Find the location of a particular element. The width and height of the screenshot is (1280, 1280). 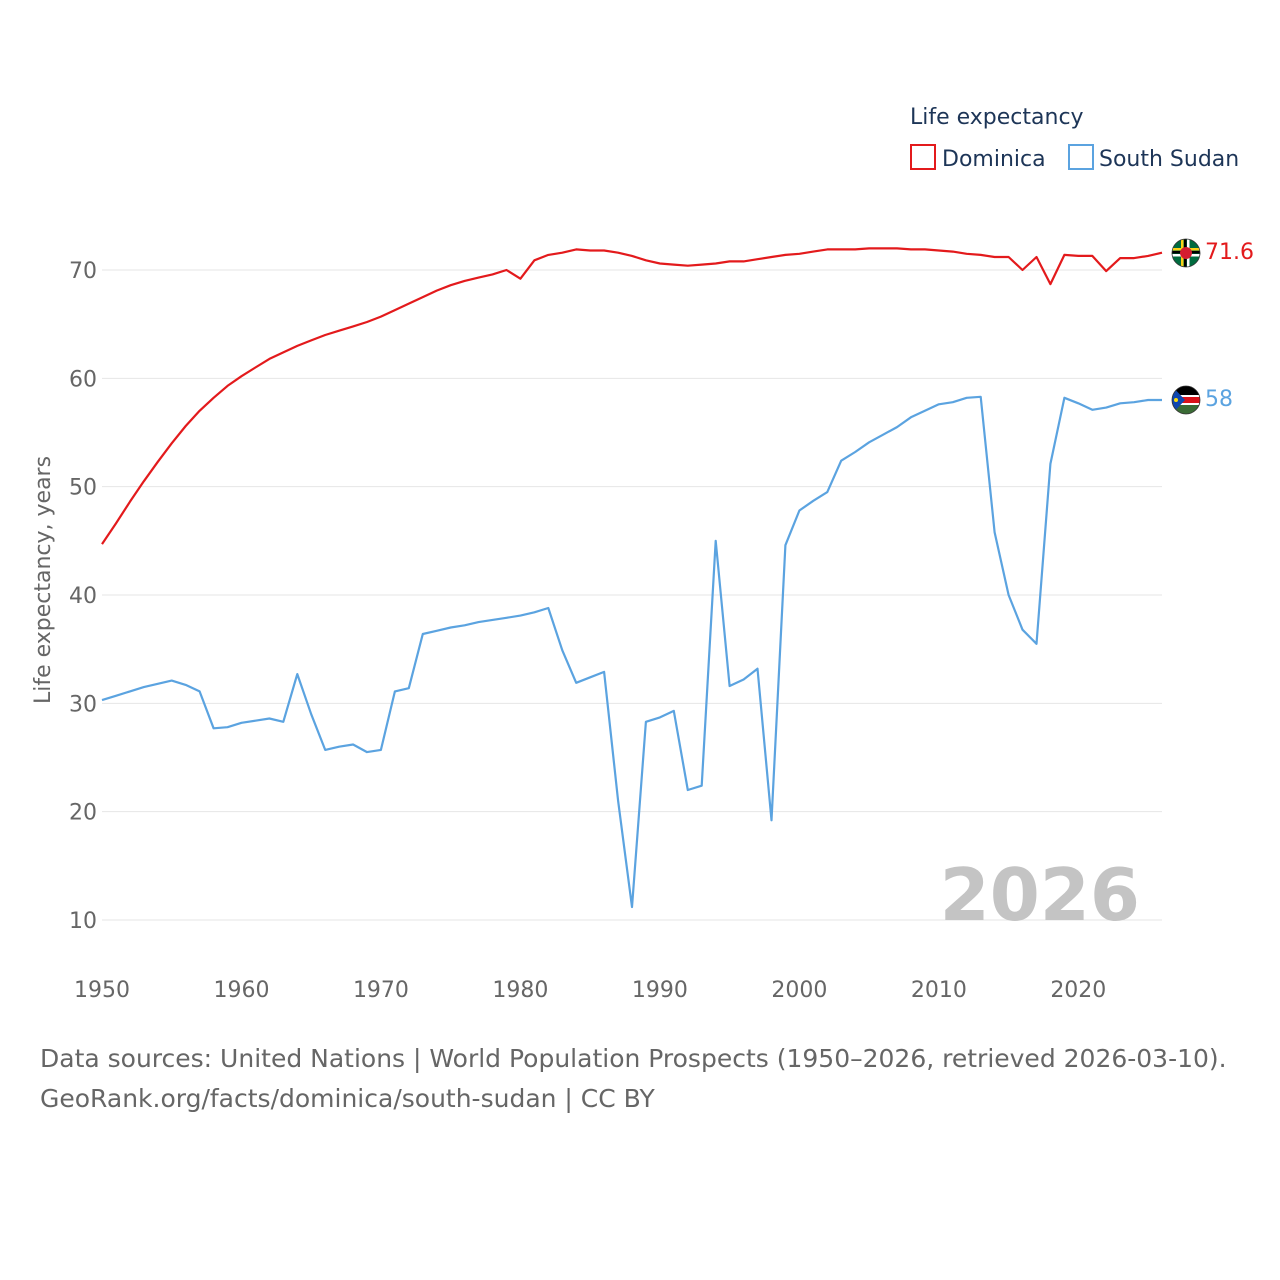

legend-swatch-south-sudan is located at coordinates (1081, 157).